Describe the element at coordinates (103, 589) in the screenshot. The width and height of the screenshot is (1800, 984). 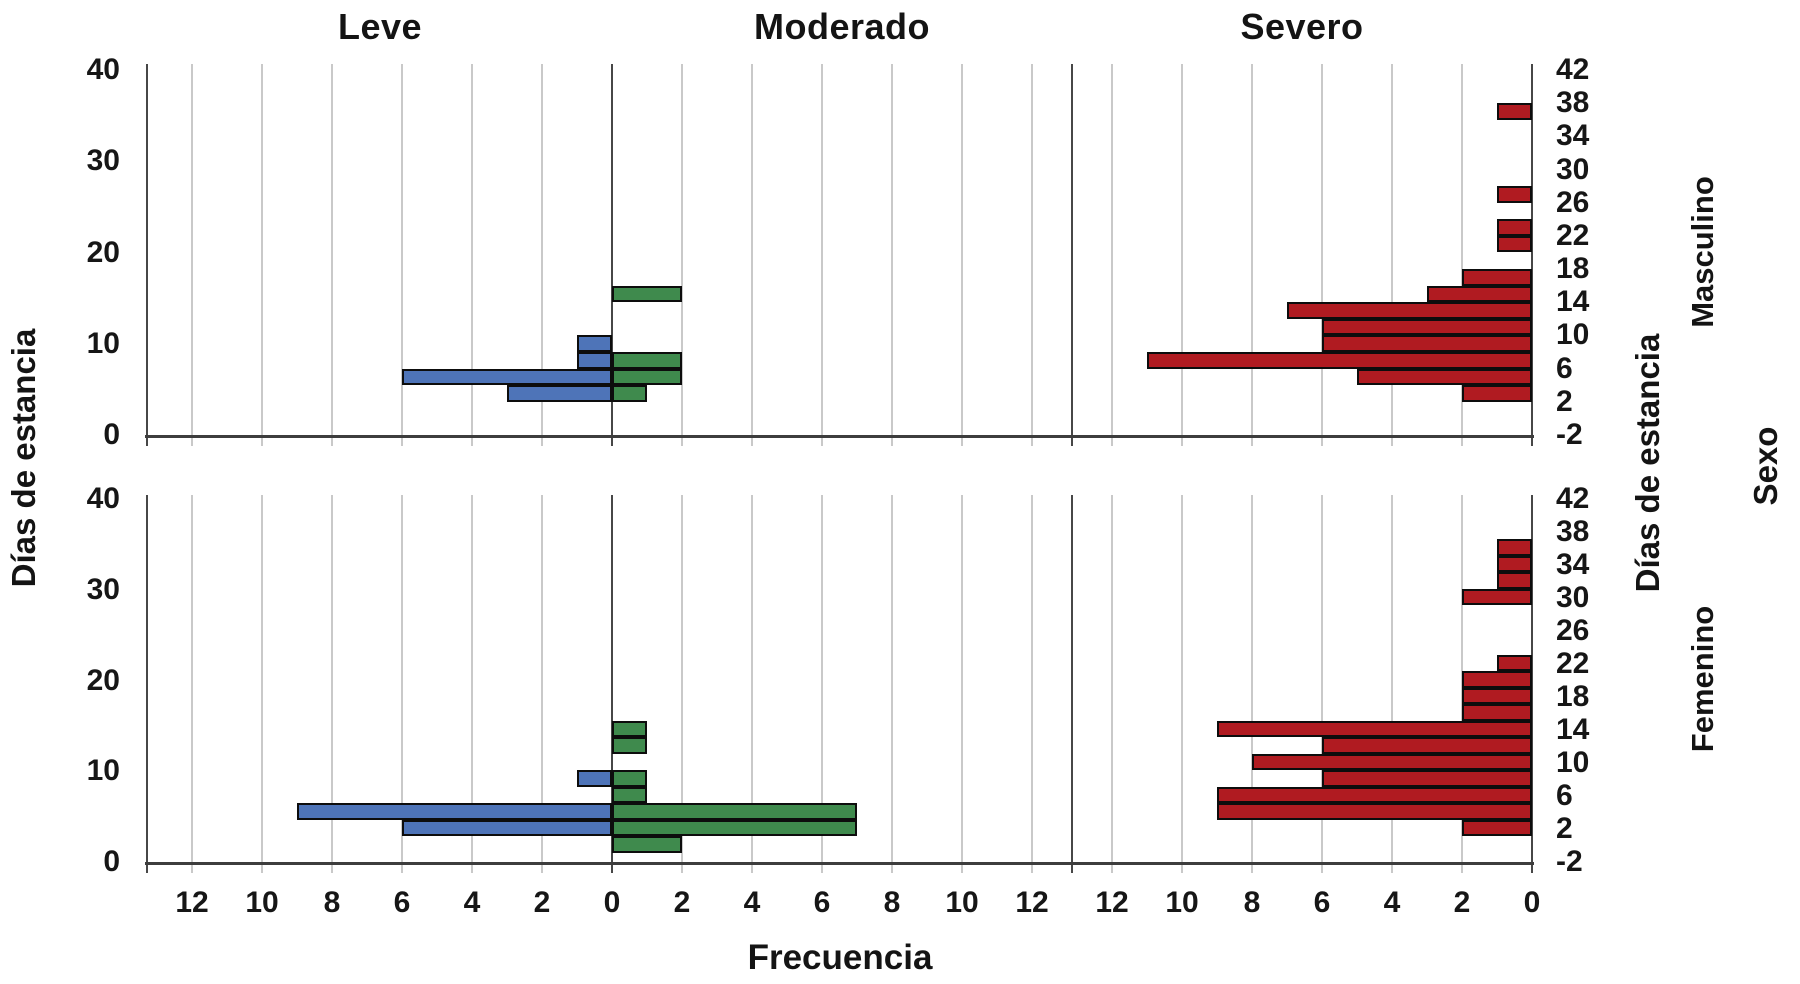
I see `y-tick-label-left: 30` at that location.